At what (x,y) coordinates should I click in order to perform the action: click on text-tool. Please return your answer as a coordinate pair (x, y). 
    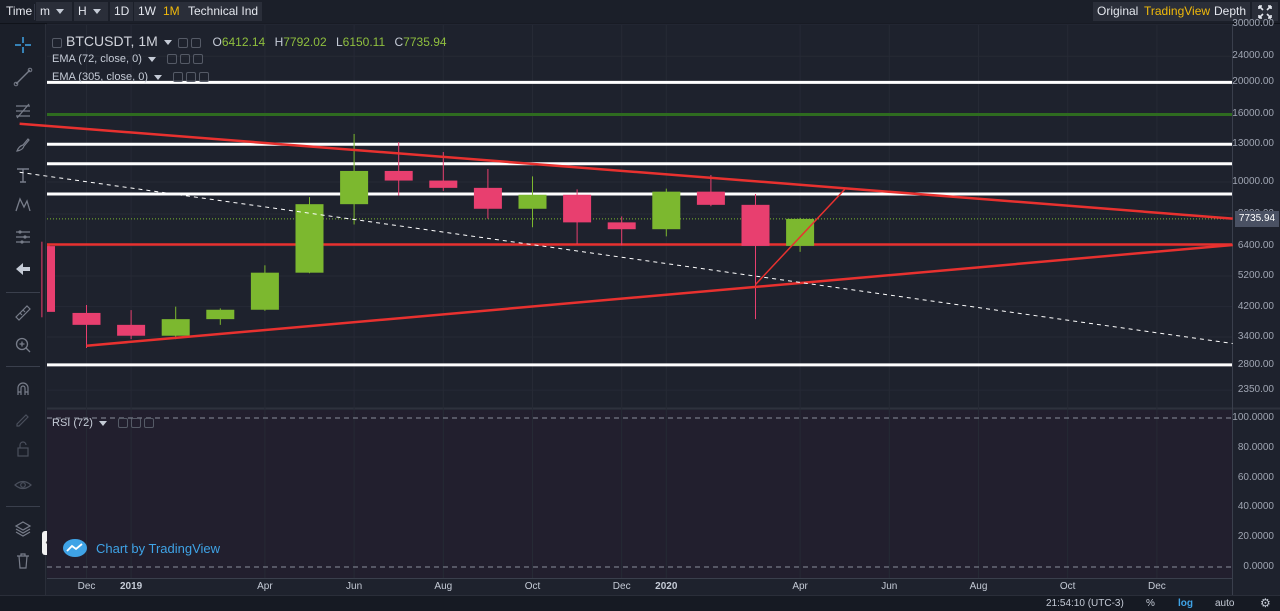
    Looking at the image, I should click on (23, 175).